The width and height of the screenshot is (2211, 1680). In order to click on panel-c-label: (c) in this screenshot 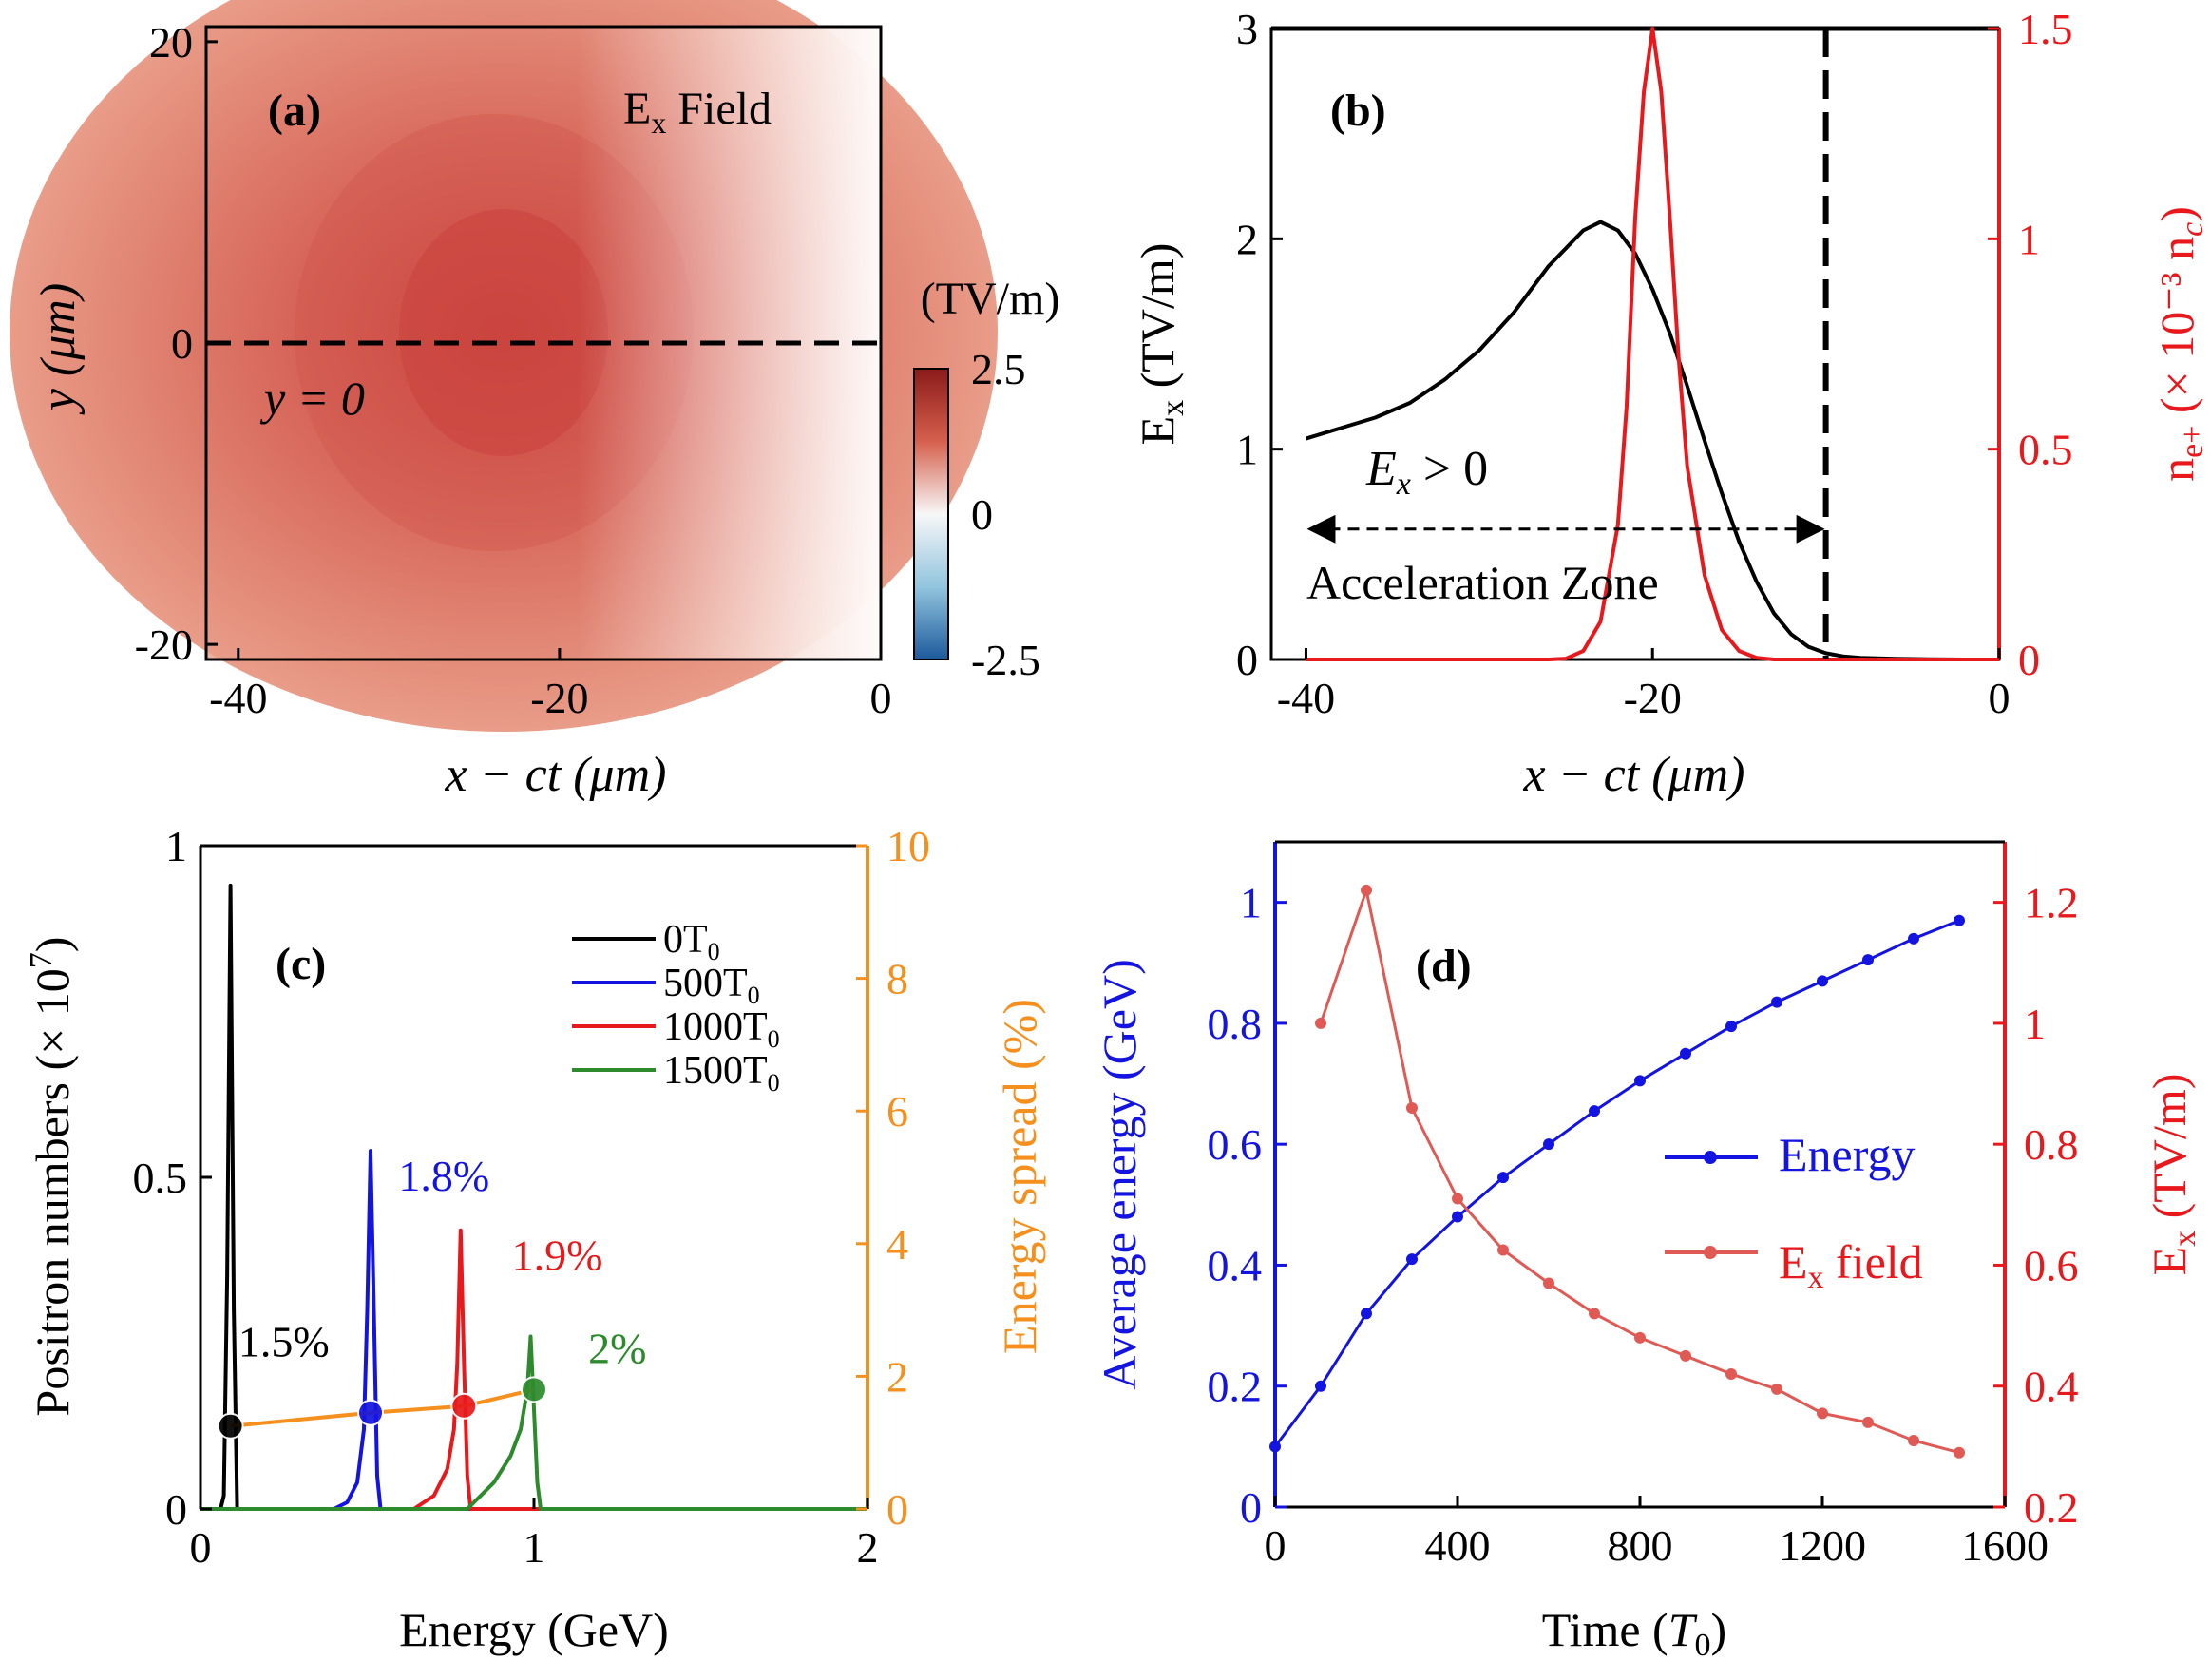, I will do `click(301, 964)`.